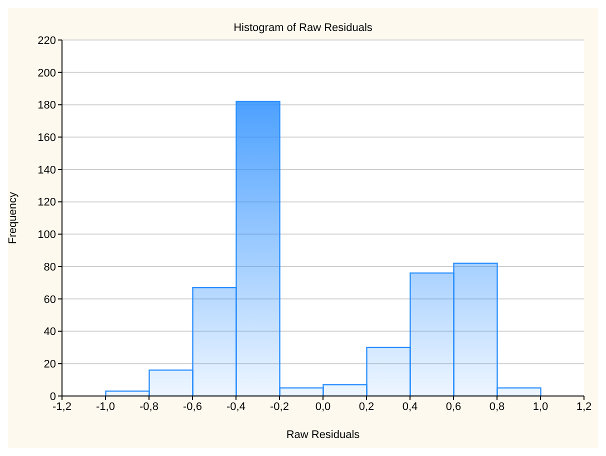 The width and height of the screenshot is (606, 456). What do you see at coordinates (366, 406) in the screenshot?
I see `x-tick-label: 0,2` at bounding box center [366, 406].